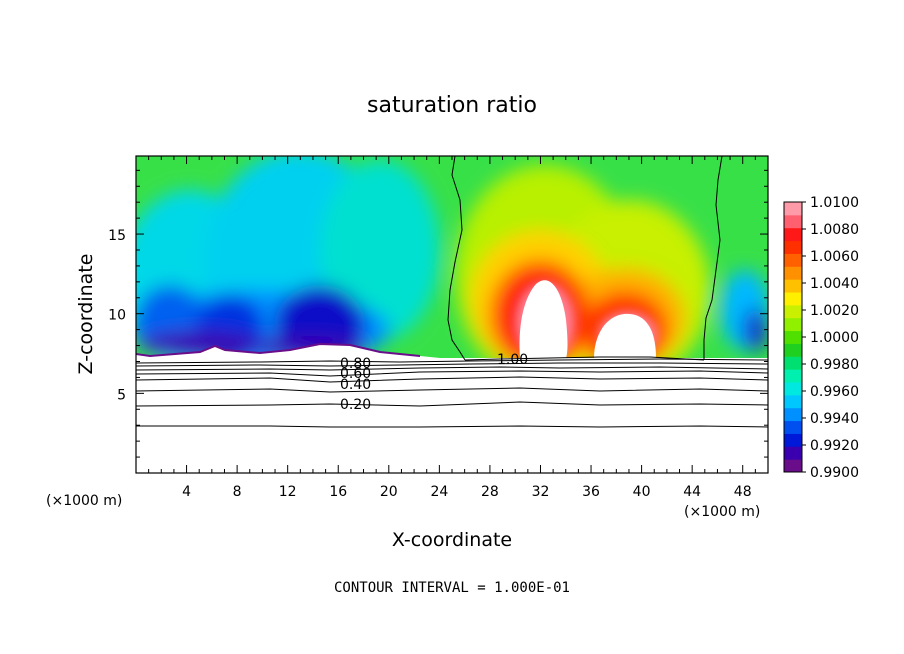 This screenshot has height=654, width=904. I want to click on colorbar-label: 1.0040, so click(834, 284).